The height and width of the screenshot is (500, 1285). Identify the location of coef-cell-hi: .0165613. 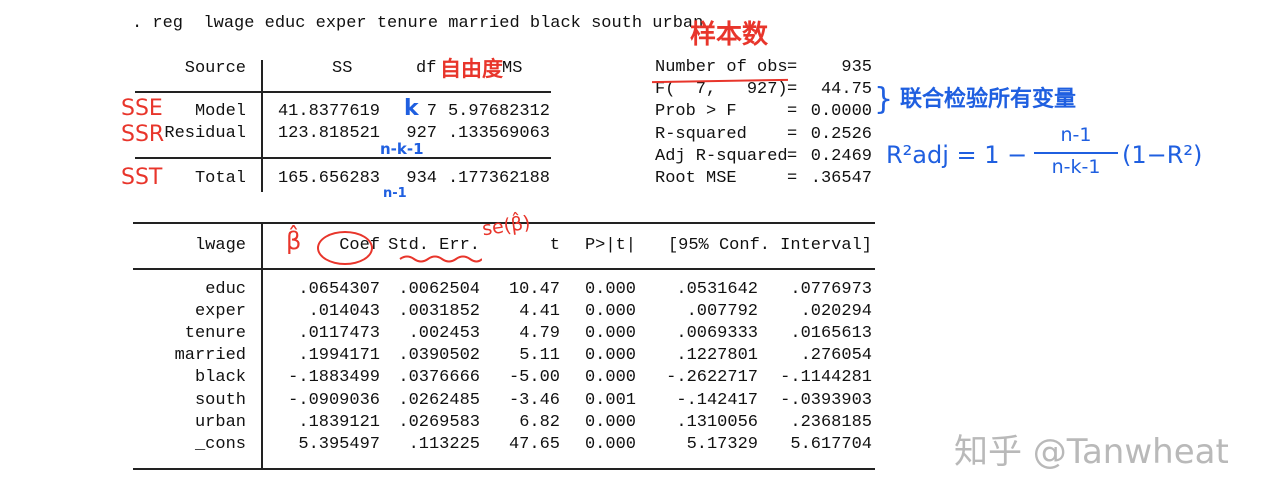
(831, 334).